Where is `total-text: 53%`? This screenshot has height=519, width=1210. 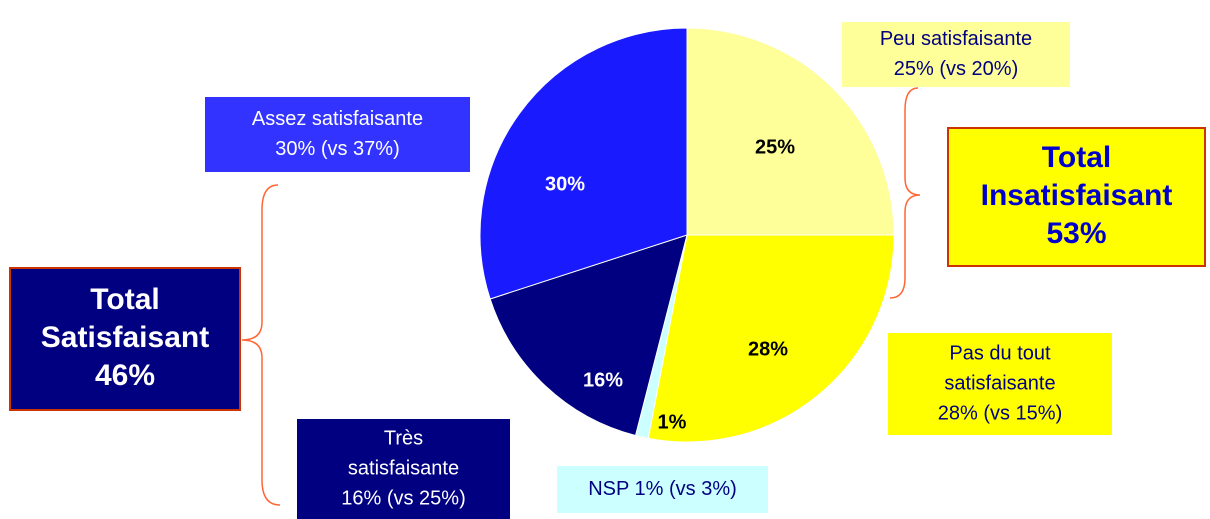 total-text: 53% is located at coordinates (1076, 233).